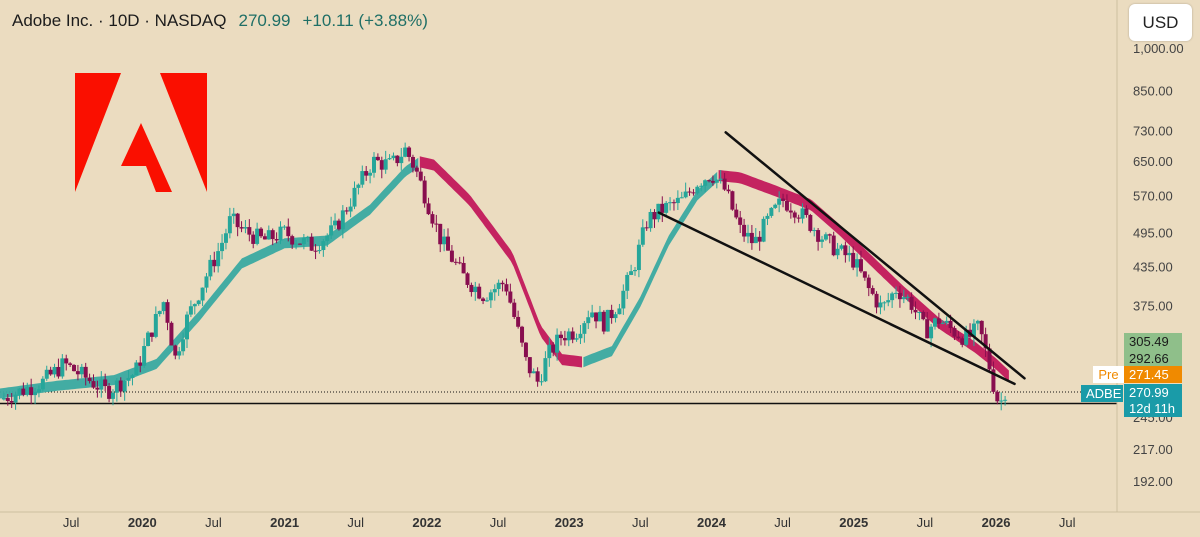 The width and height of the screenshot is (1200, 537). What do you see at coordinates (558, 398) in the screenshot?
I see `grid` at bounding box center [558, 398].